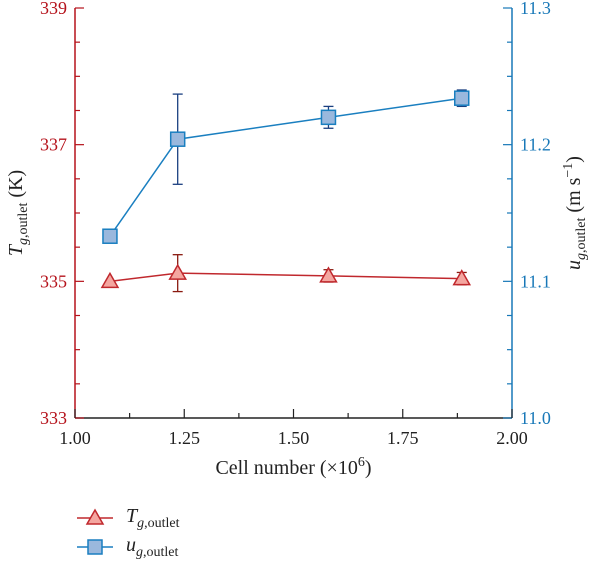 The width and height of the screenshot is (600, 562). I want to click on legend-marker-square, so click(95, 547).